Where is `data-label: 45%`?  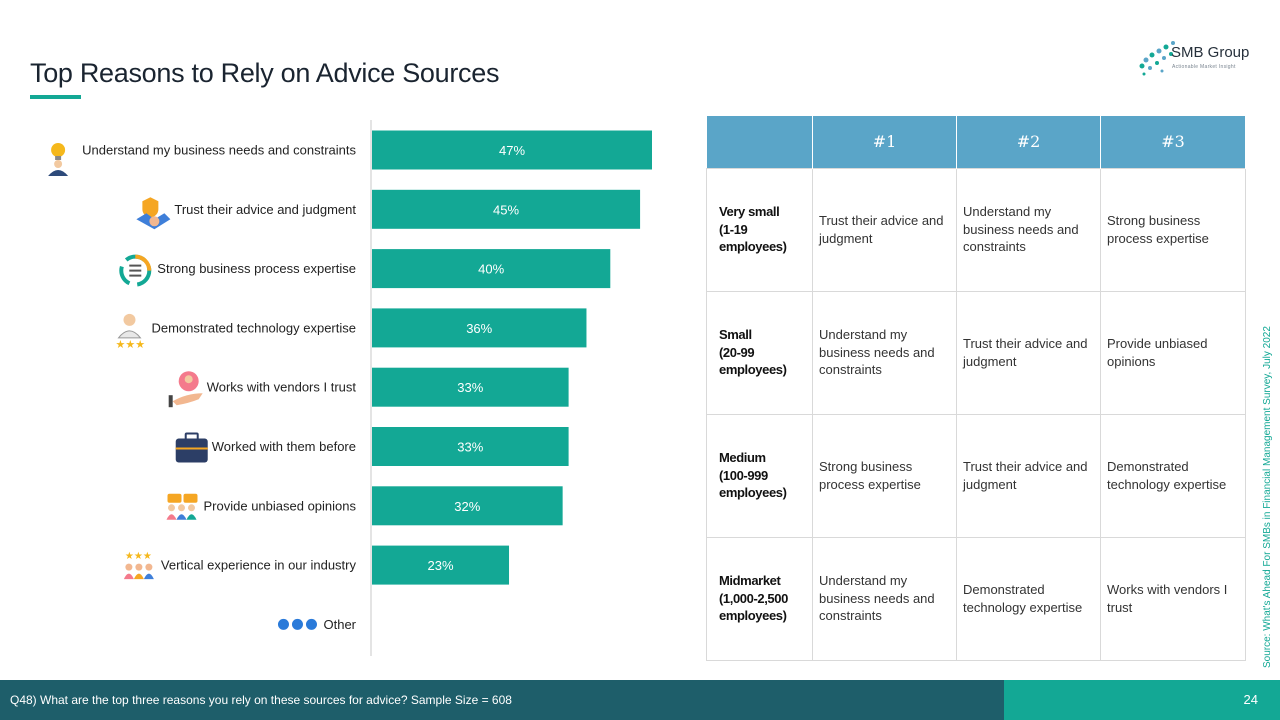 data-label: 45% is located at coordinates (506, 209).